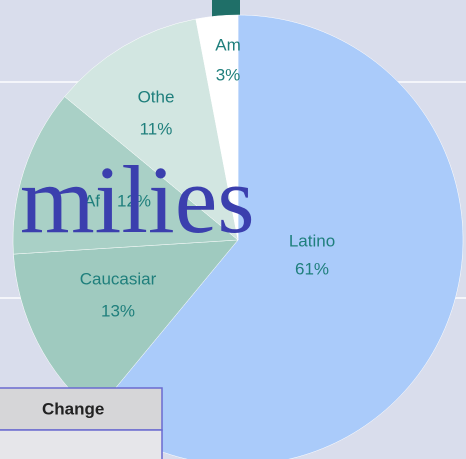 The image size is (466, 459). I want to click on slice-label: Af, so click(92, 200).